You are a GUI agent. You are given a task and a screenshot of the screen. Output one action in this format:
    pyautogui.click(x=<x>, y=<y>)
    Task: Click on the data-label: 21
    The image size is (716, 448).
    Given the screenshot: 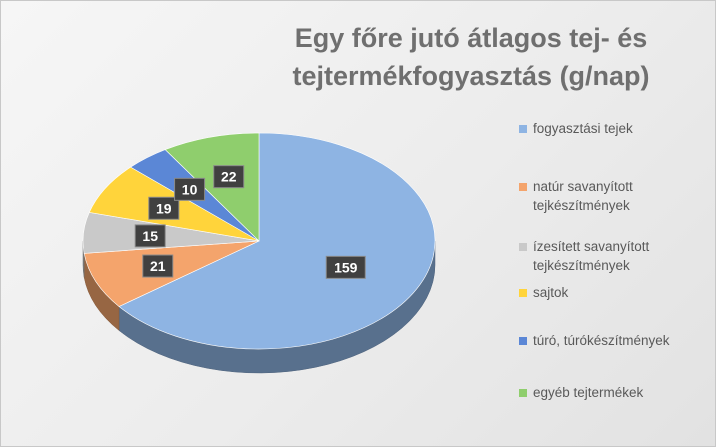 What is the action you would take?
    pyautogui.click(x=158, y=266)
    